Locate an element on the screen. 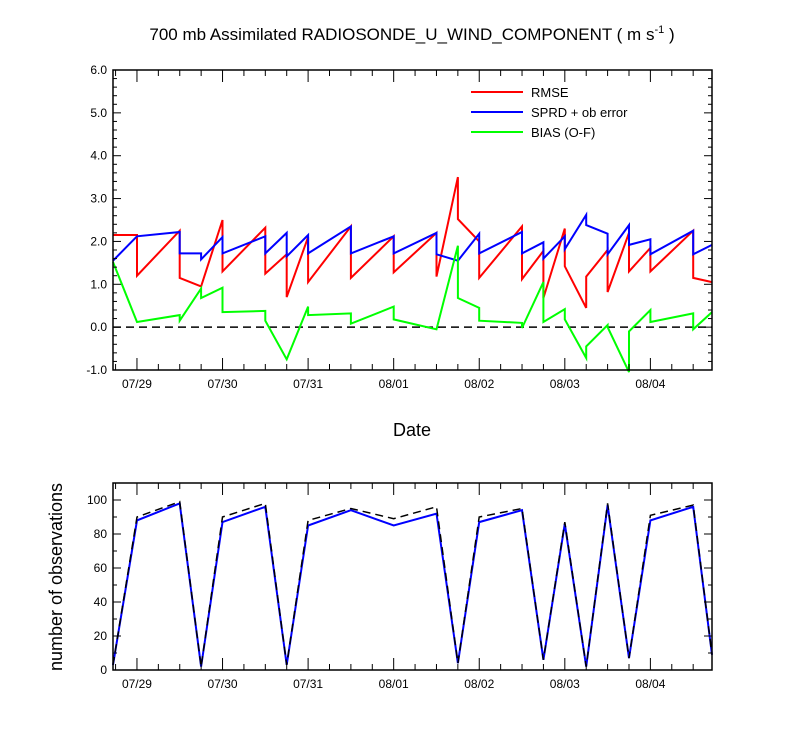  y-tick-label: 3.0 is located at coordinates (98, 199).